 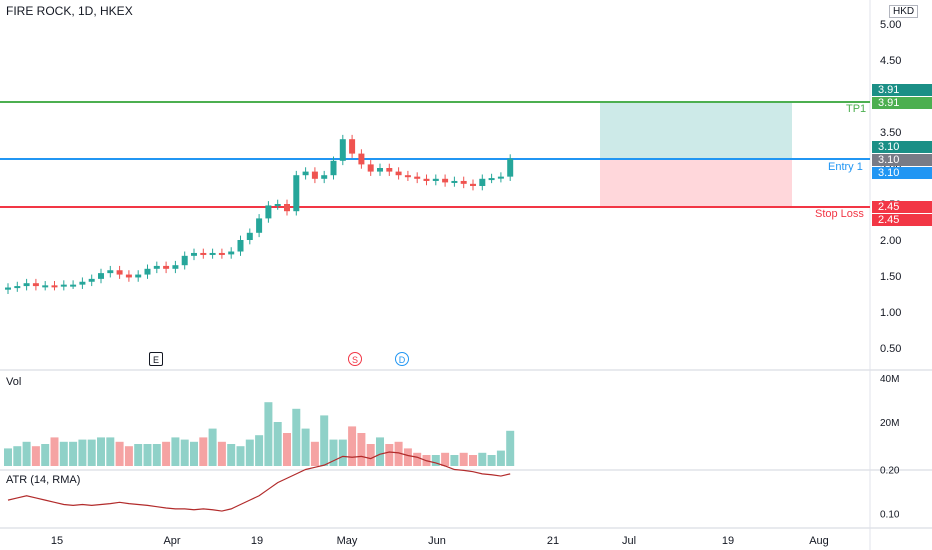 What do you see at coordinates (355, 359) in the screenshot?
I see `split-marker: S` at bounding box center [355, 359].